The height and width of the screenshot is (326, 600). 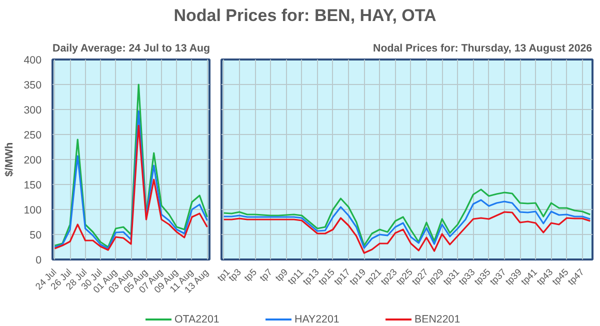 I want to click on legend-label: BEN2201, so click(x=437, y=320).